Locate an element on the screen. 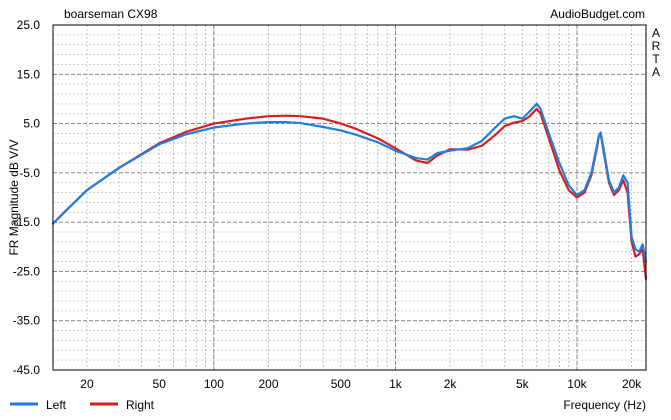 This screenshot has width=671, height=420. x-tick-label: 2k is located at coordinates (451, 384).